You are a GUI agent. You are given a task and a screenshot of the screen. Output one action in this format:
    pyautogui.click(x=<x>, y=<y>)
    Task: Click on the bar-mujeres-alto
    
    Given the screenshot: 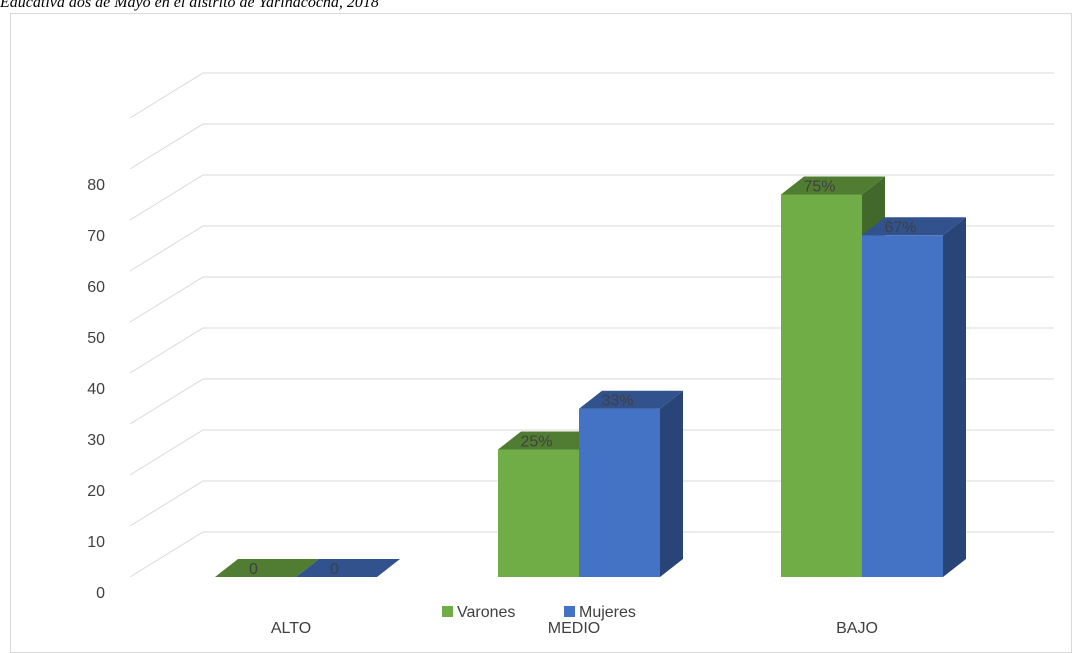 What is the action you would take?
    pyautogui.click(x=348, y=568)
    